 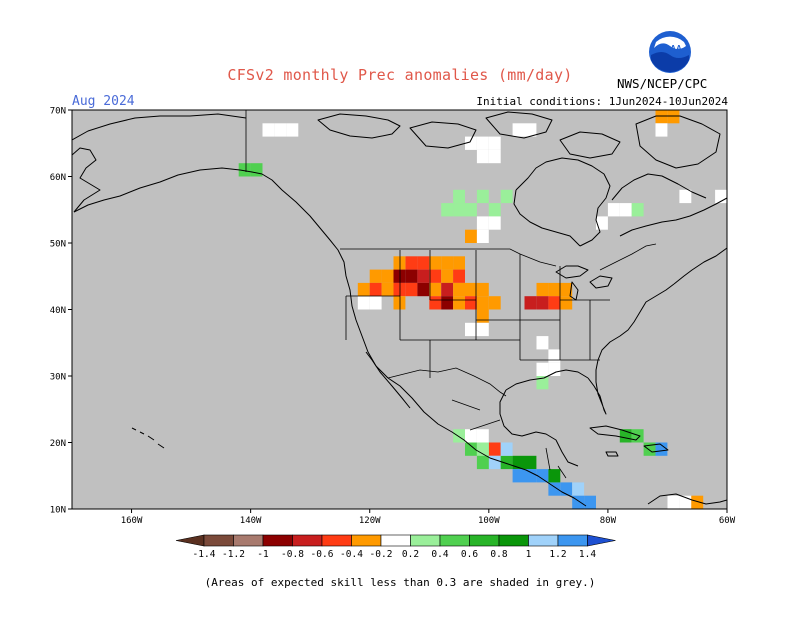 What do you see at coordinates (251, 521) in the screenshot?
I see `lon-tick-label: 140W` at bounding box center [251, 521].